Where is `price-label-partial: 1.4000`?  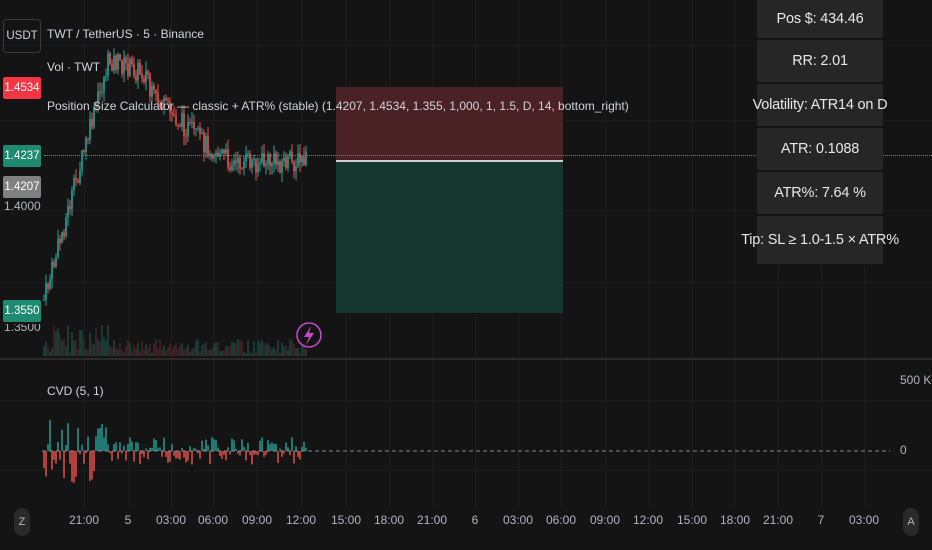 price-label-partial: 1.4000 is located at coordinates (22, 206).